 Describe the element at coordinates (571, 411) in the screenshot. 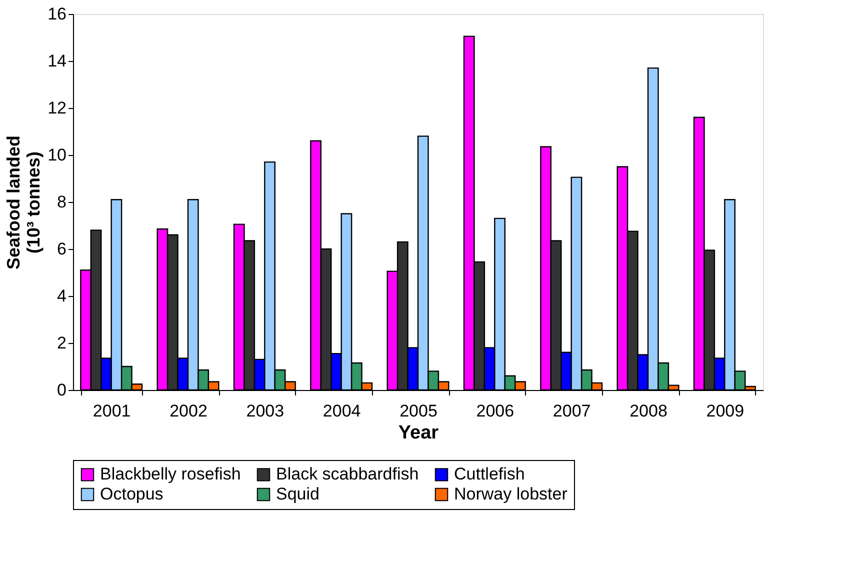

I see `x-tick-label: 2007` at that location.